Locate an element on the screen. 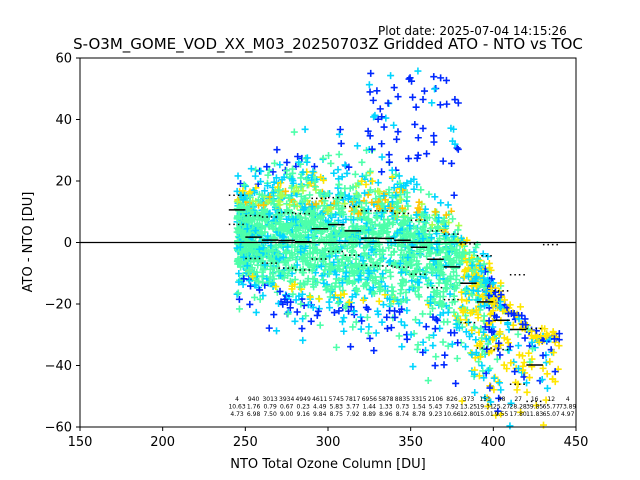  bin-mean-label: 73.89 is located at coordinates (567, 407).